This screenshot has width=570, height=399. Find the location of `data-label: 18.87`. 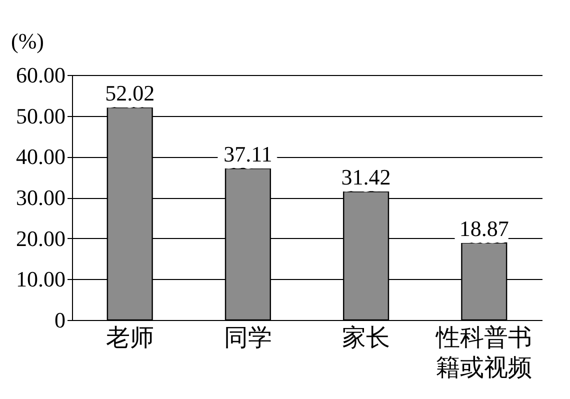

data-label: 18.87 is located at coordinates (484, 228).